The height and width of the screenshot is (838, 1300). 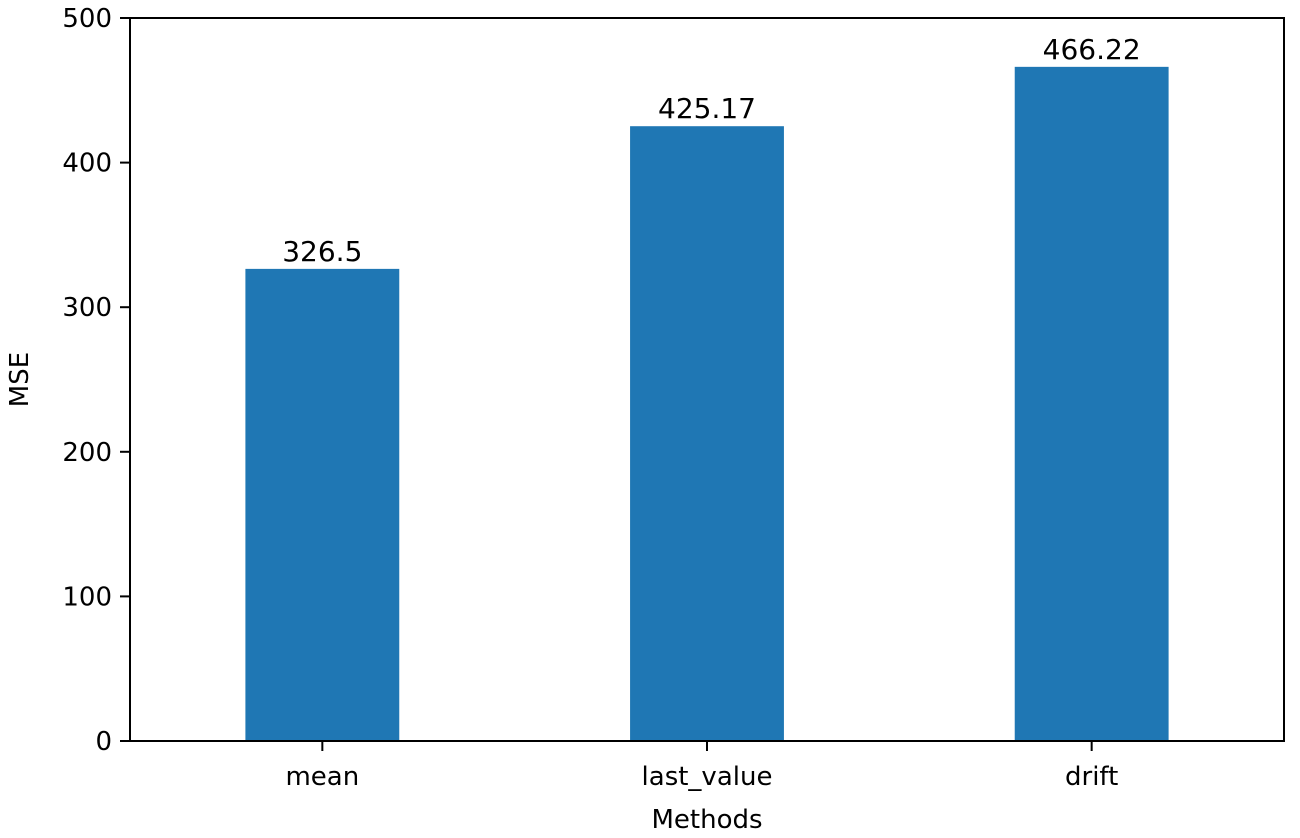 What do you see at coordinates (20, 379) in the screenshot?
I see `y-axis-label: MSE` at bounding box center [20, 379].